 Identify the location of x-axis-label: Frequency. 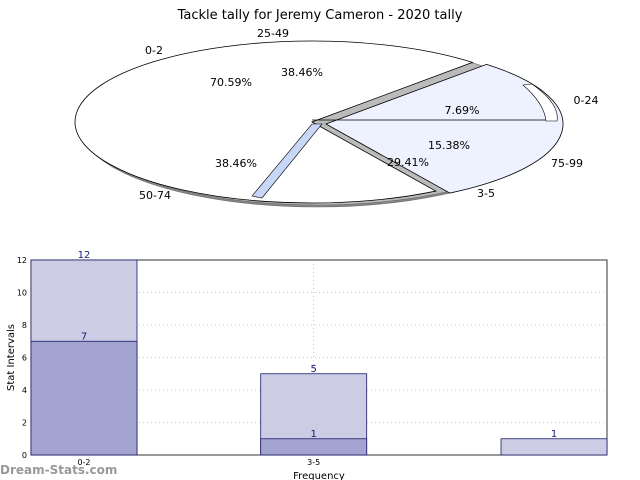
(319, 475).